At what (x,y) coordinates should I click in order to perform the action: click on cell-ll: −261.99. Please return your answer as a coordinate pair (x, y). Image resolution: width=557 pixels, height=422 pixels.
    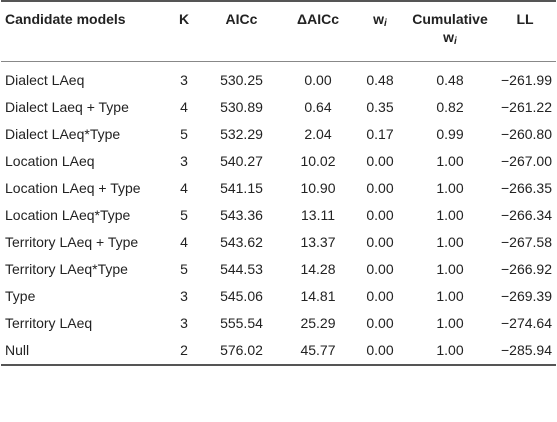
    Looking at the image, I should click on (526, 80).